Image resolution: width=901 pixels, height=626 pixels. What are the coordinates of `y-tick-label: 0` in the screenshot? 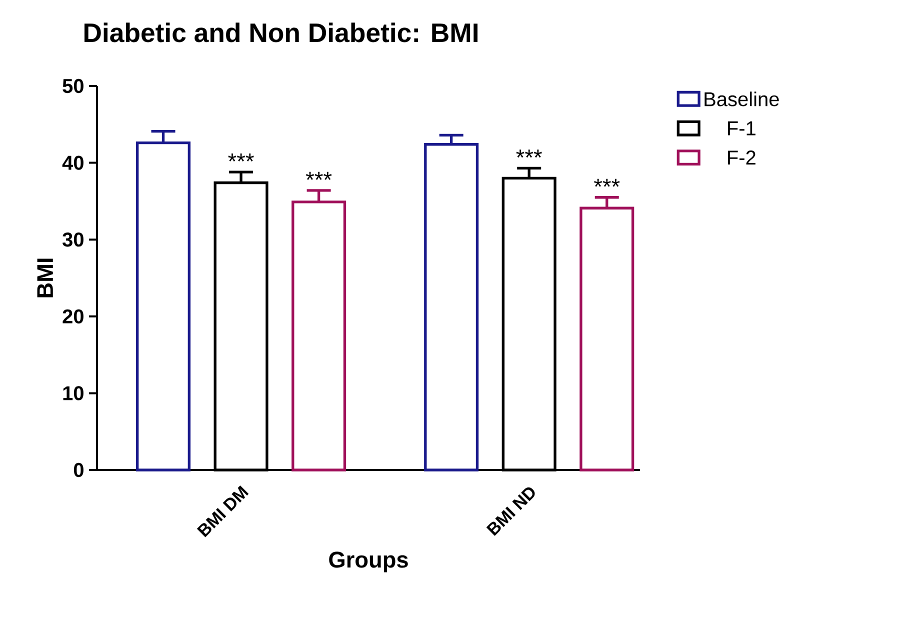 It's located at (79, 470).